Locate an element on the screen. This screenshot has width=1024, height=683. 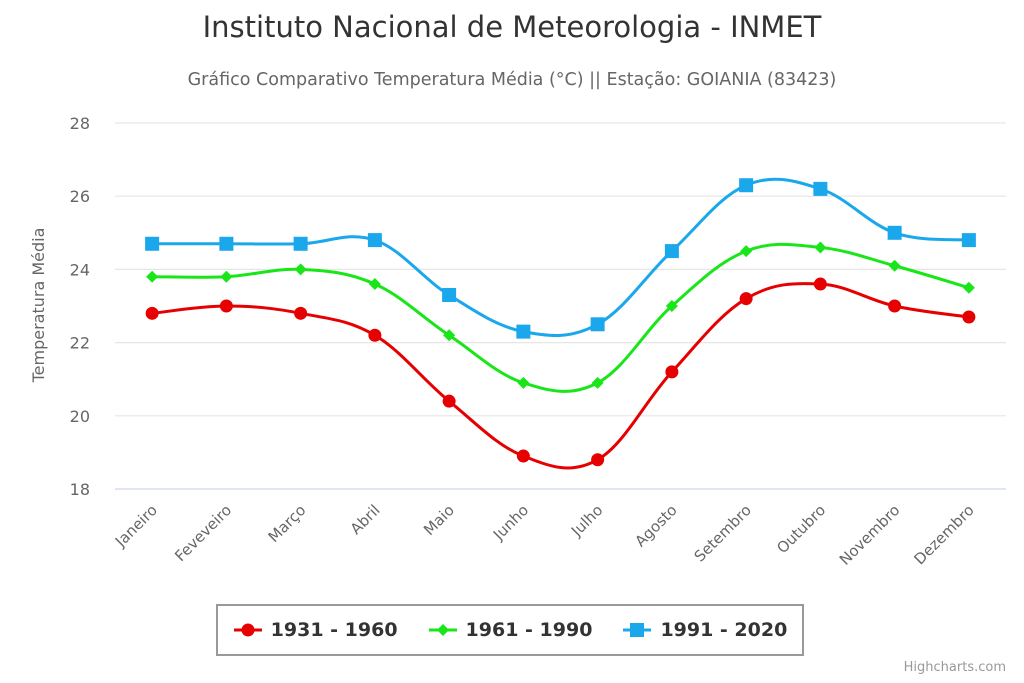
legend-item: 1931 - 1960 is located at coordinates (315, 630).